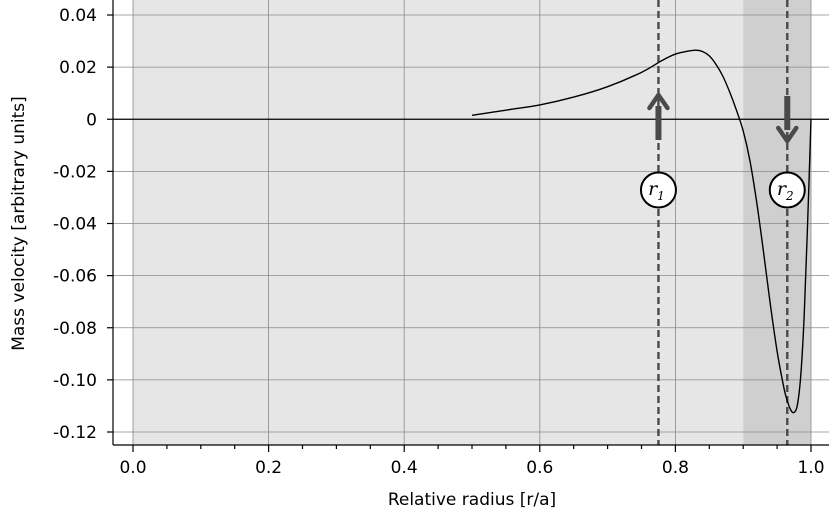  I want to click on x-tick-label: 1.0, so click(810, 468).